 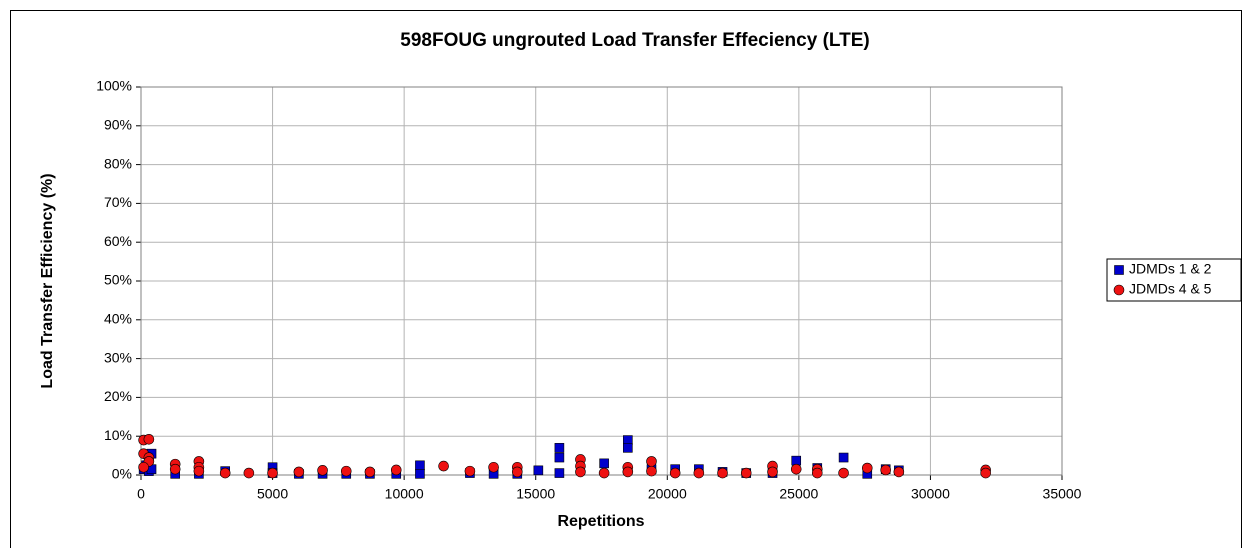 I want to click on y-tick-label: 40%, so click(x=118, y=319).